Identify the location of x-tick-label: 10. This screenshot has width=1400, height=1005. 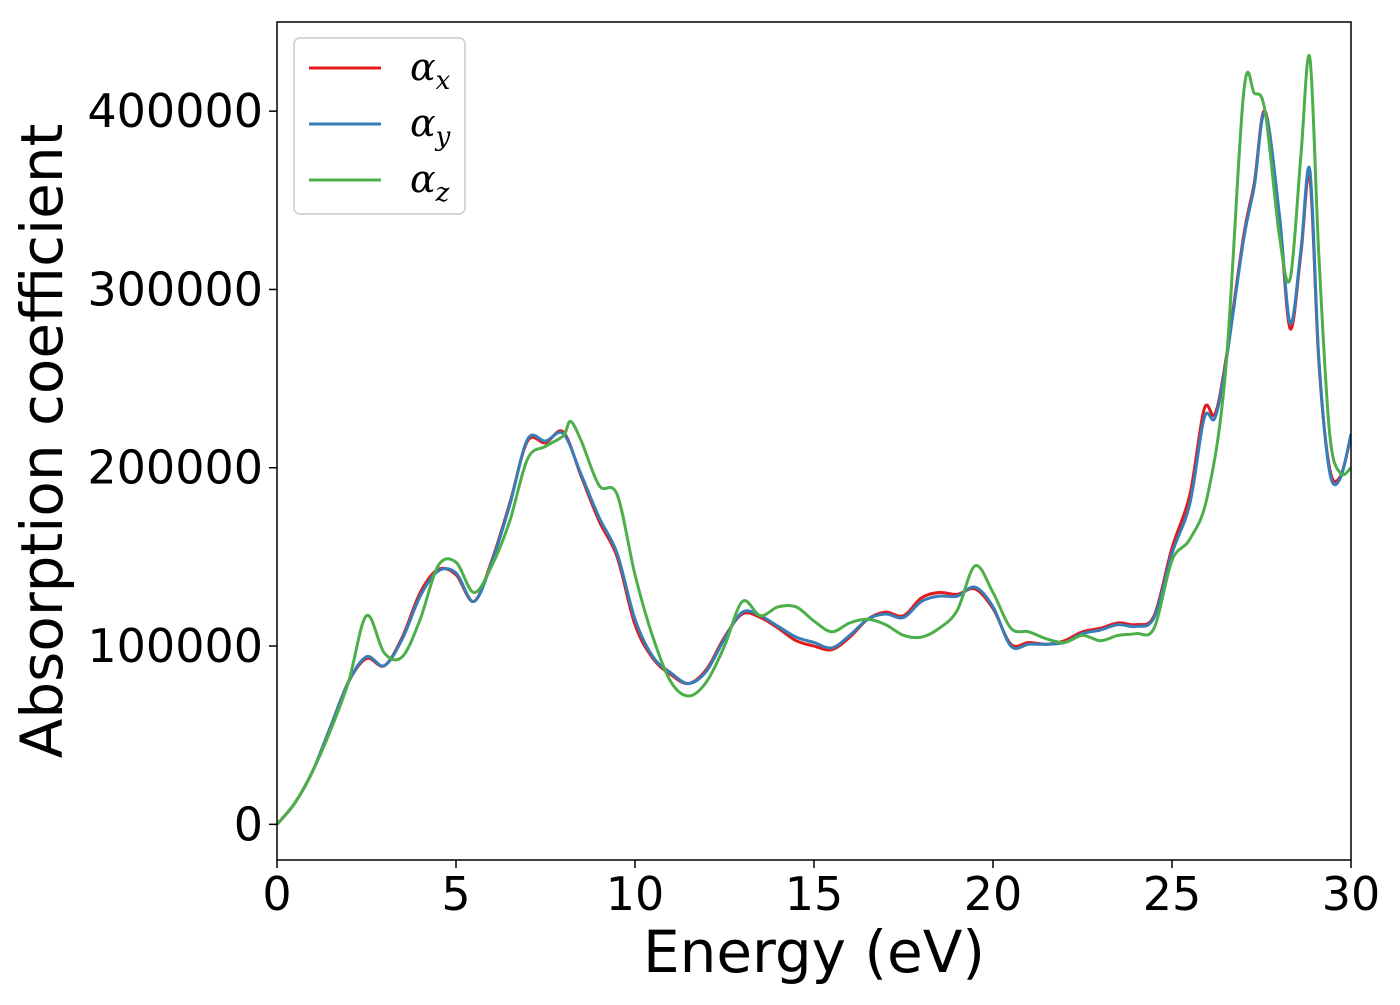
(635, 894).